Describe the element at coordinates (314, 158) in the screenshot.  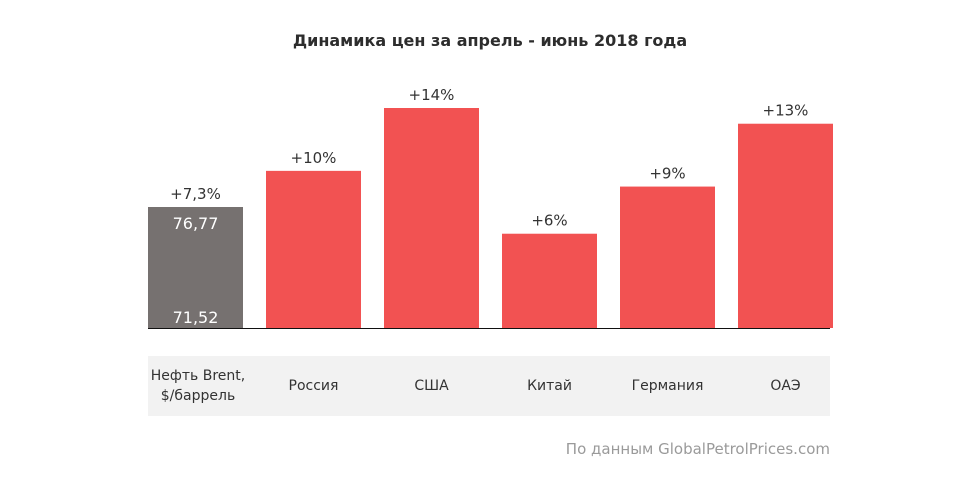
I see `data-label-1: +10%` at that location.